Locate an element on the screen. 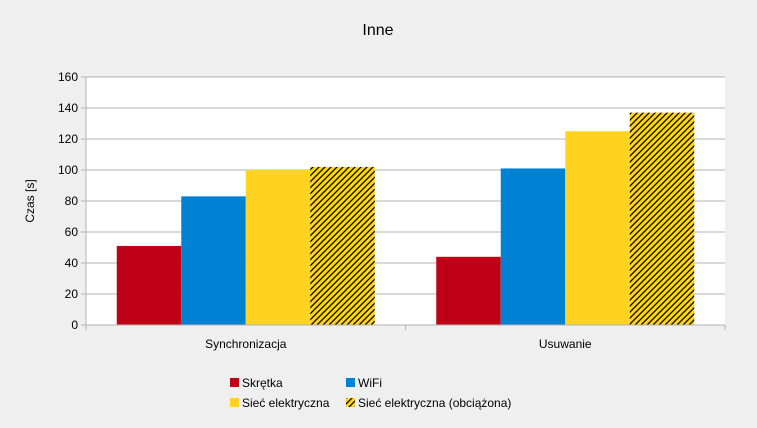  y-tick-label: 120 is located at coordinates (68, 139).